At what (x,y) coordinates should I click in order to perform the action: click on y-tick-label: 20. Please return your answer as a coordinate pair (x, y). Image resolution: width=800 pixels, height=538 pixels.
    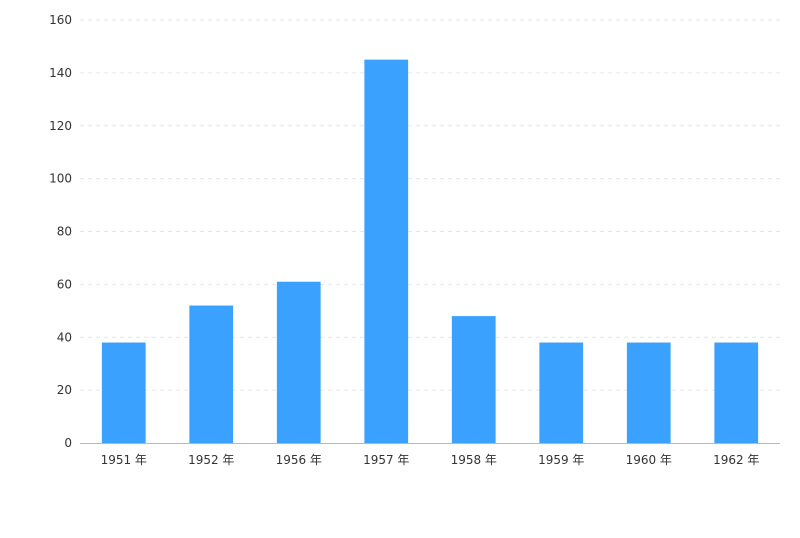
    Looking at the image, I should click on (64, 390).